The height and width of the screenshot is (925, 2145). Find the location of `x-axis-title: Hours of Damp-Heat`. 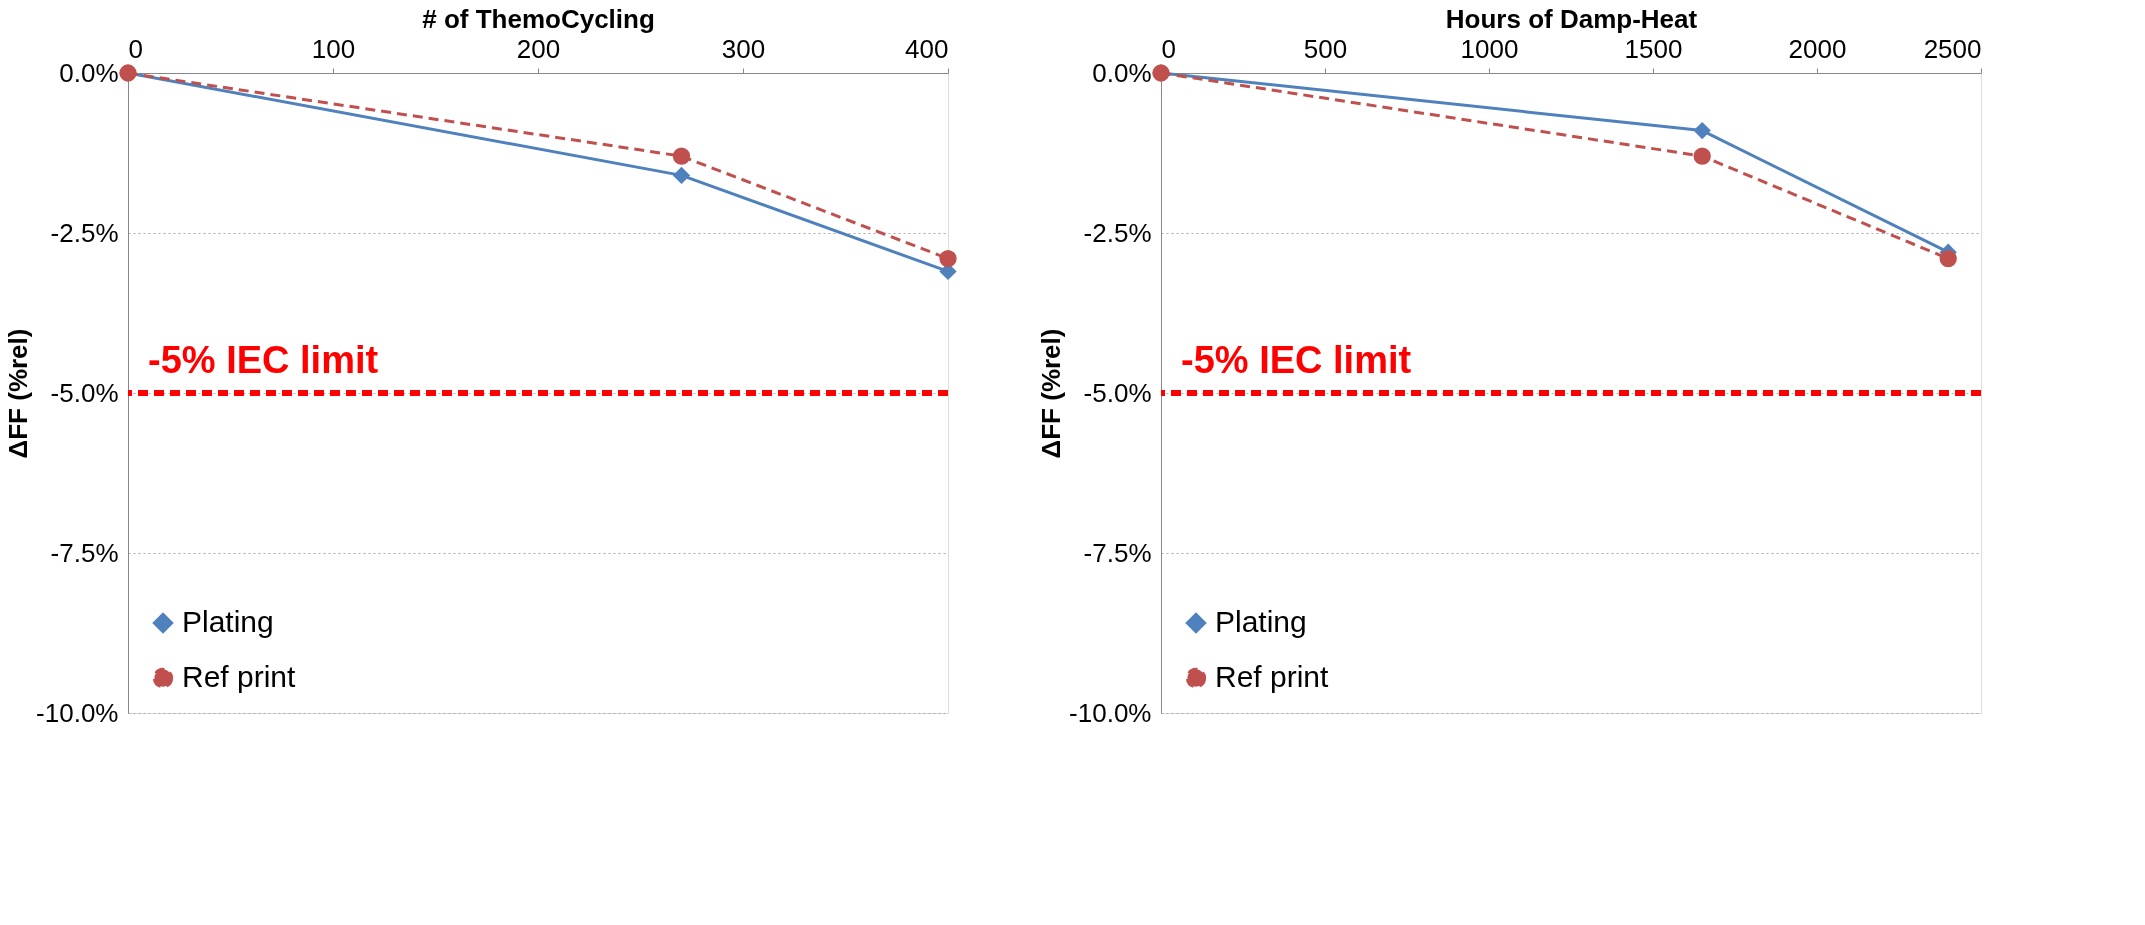

x-axis-title: Hours of Damp-Heat is located at coordinates (1571, 18).